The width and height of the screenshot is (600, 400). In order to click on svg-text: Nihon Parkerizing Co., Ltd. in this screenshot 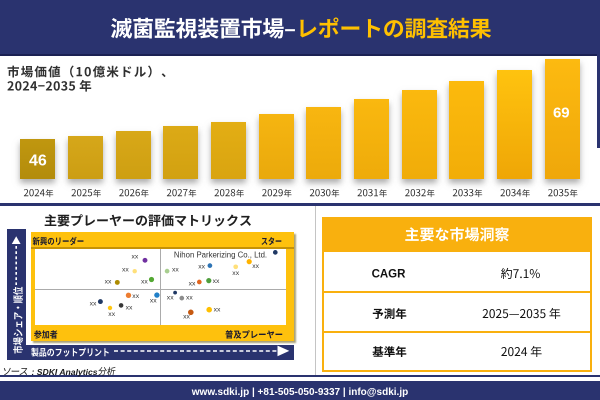, I will do `click(220, 255)`.